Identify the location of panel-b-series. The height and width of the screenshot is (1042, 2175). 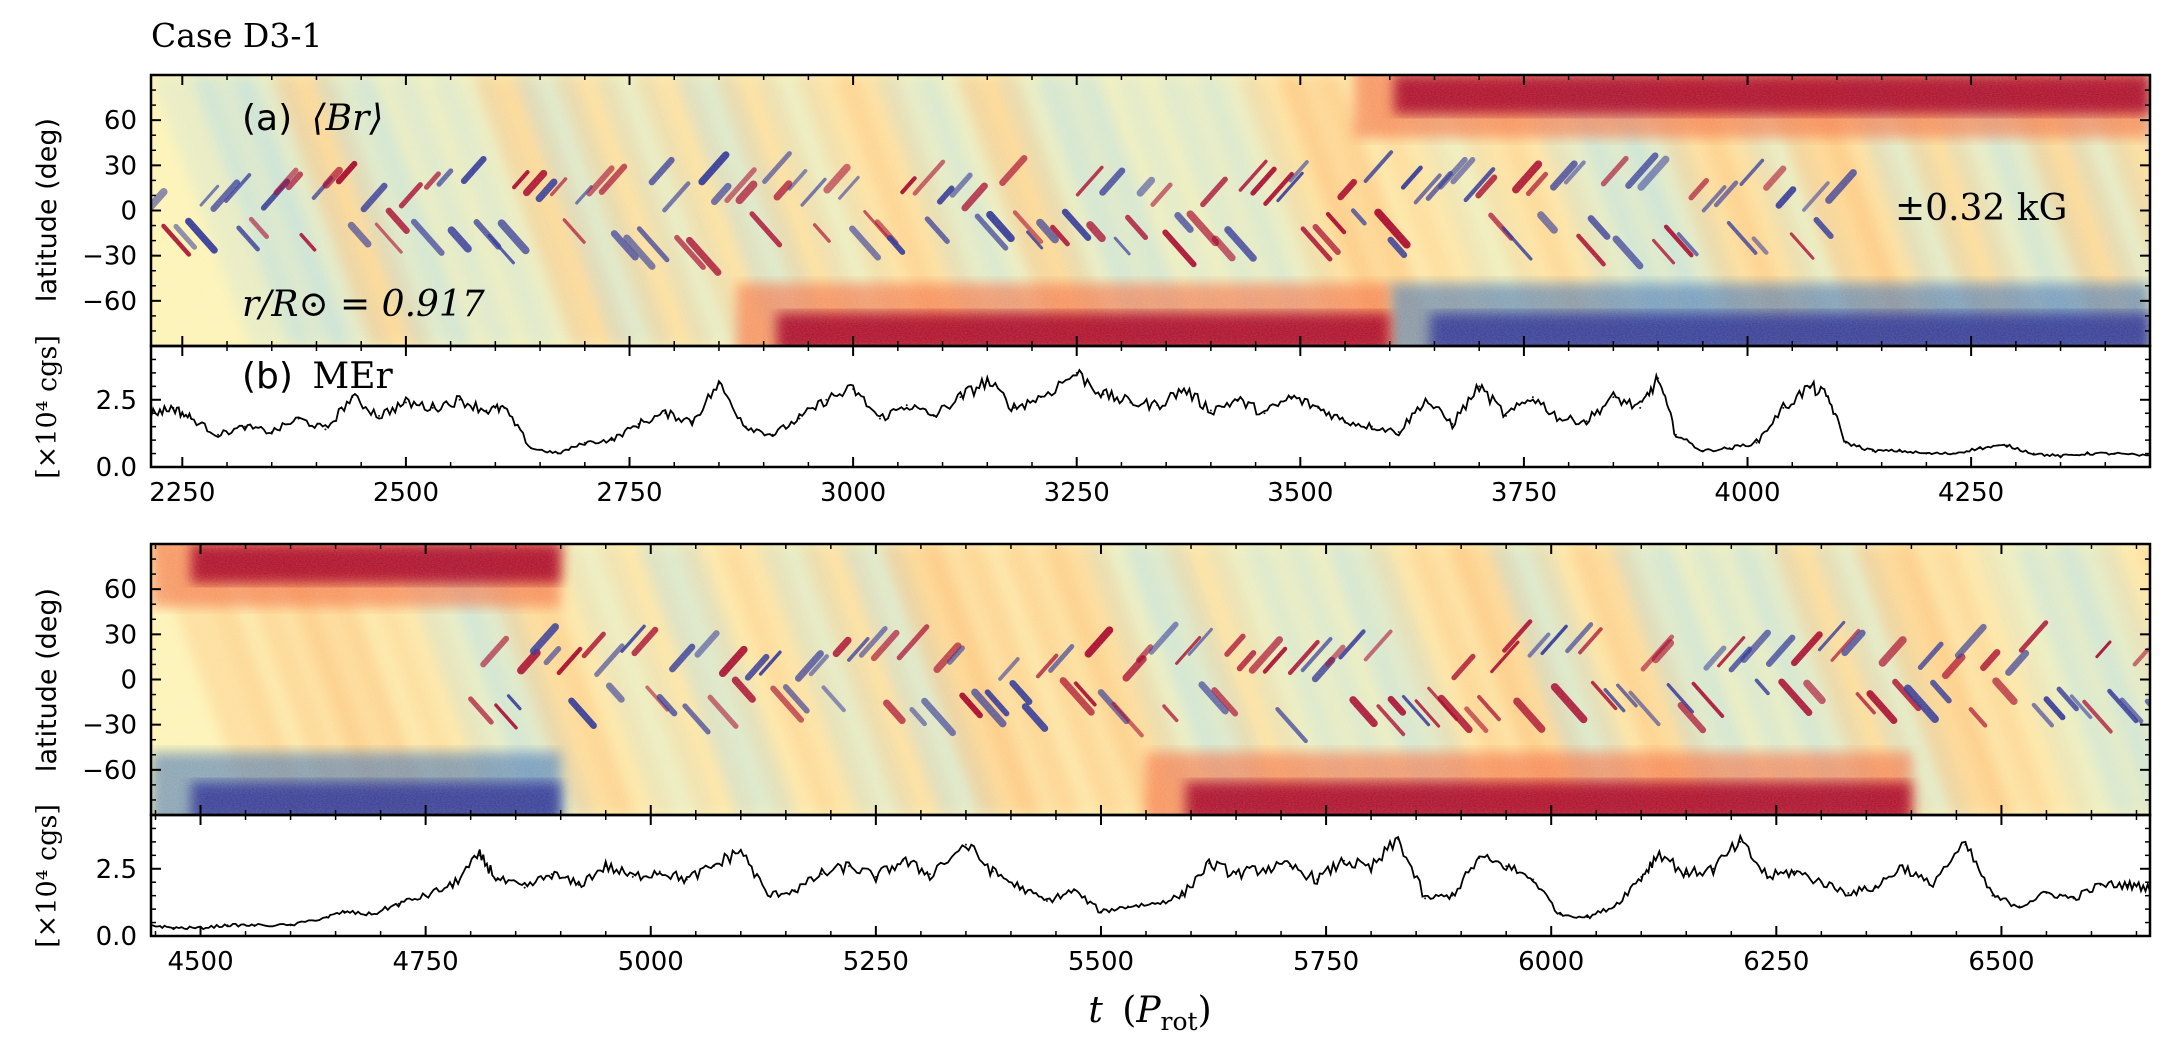
(1150, 413).